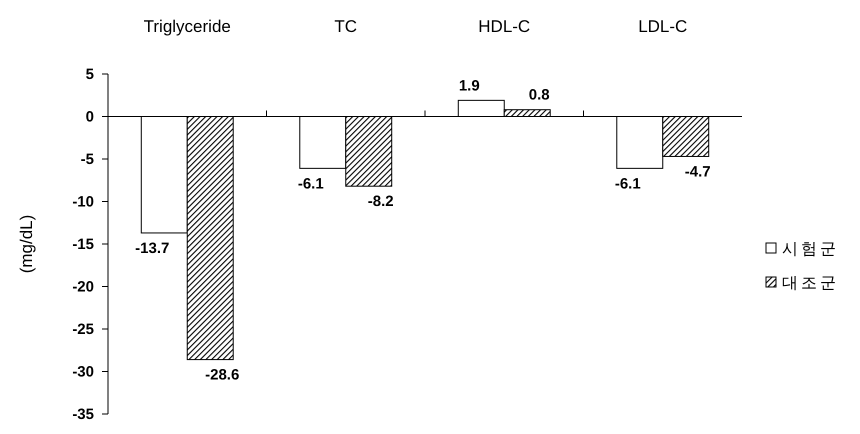  What do you see at coordinates (83, 329) in the screenshot?
I see `y-tick-label: -25` at bounding box center [83, 329].